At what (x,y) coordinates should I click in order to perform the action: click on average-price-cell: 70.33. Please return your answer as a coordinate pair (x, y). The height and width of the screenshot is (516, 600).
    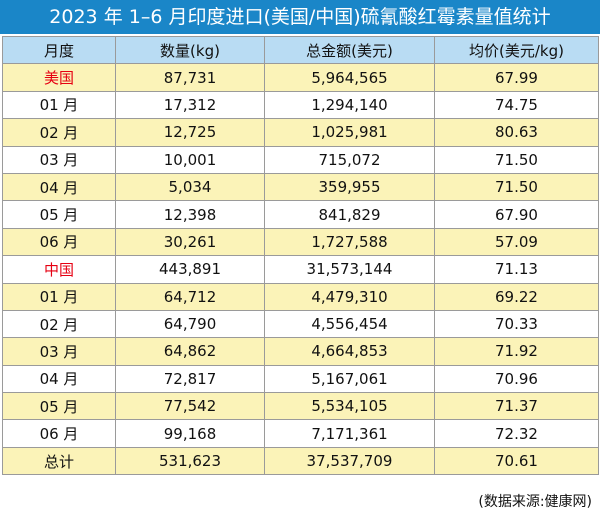
    Looking at the image, I should click on (516, 324).